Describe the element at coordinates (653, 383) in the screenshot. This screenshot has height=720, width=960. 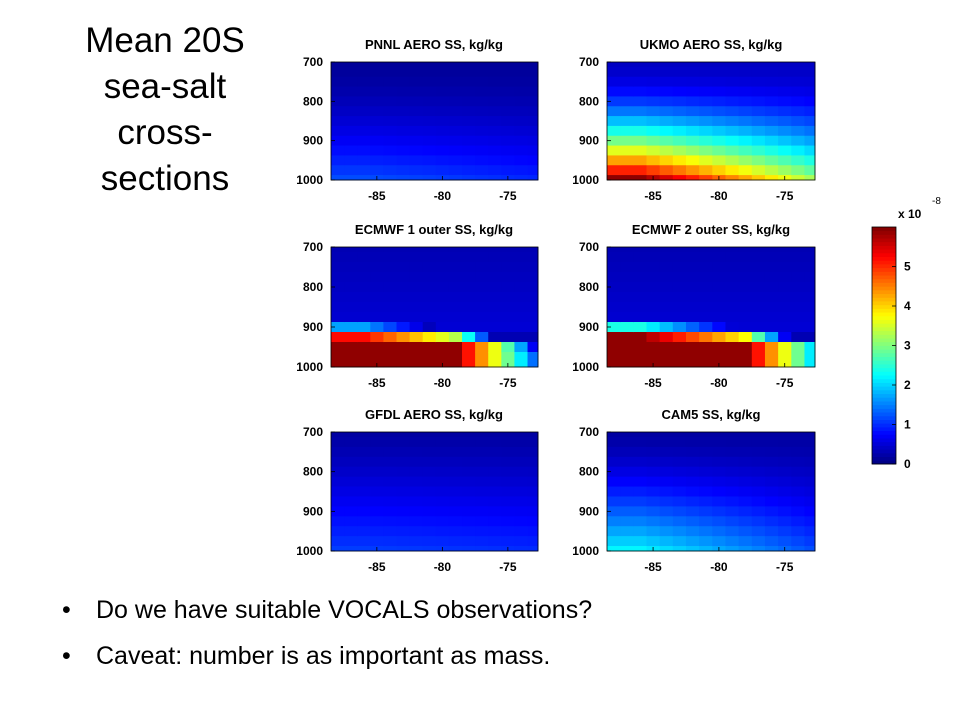
I see `x-tick-label: -85` at that location.